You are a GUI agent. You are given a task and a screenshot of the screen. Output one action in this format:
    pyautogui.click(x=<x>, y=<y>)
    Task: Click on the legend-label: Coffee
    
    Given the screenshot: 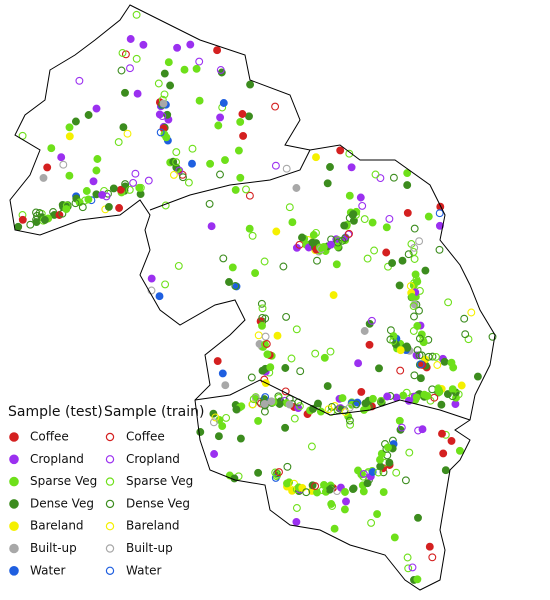 What is the action you would take?
    pyautogui.click(x=49, y=437)
    